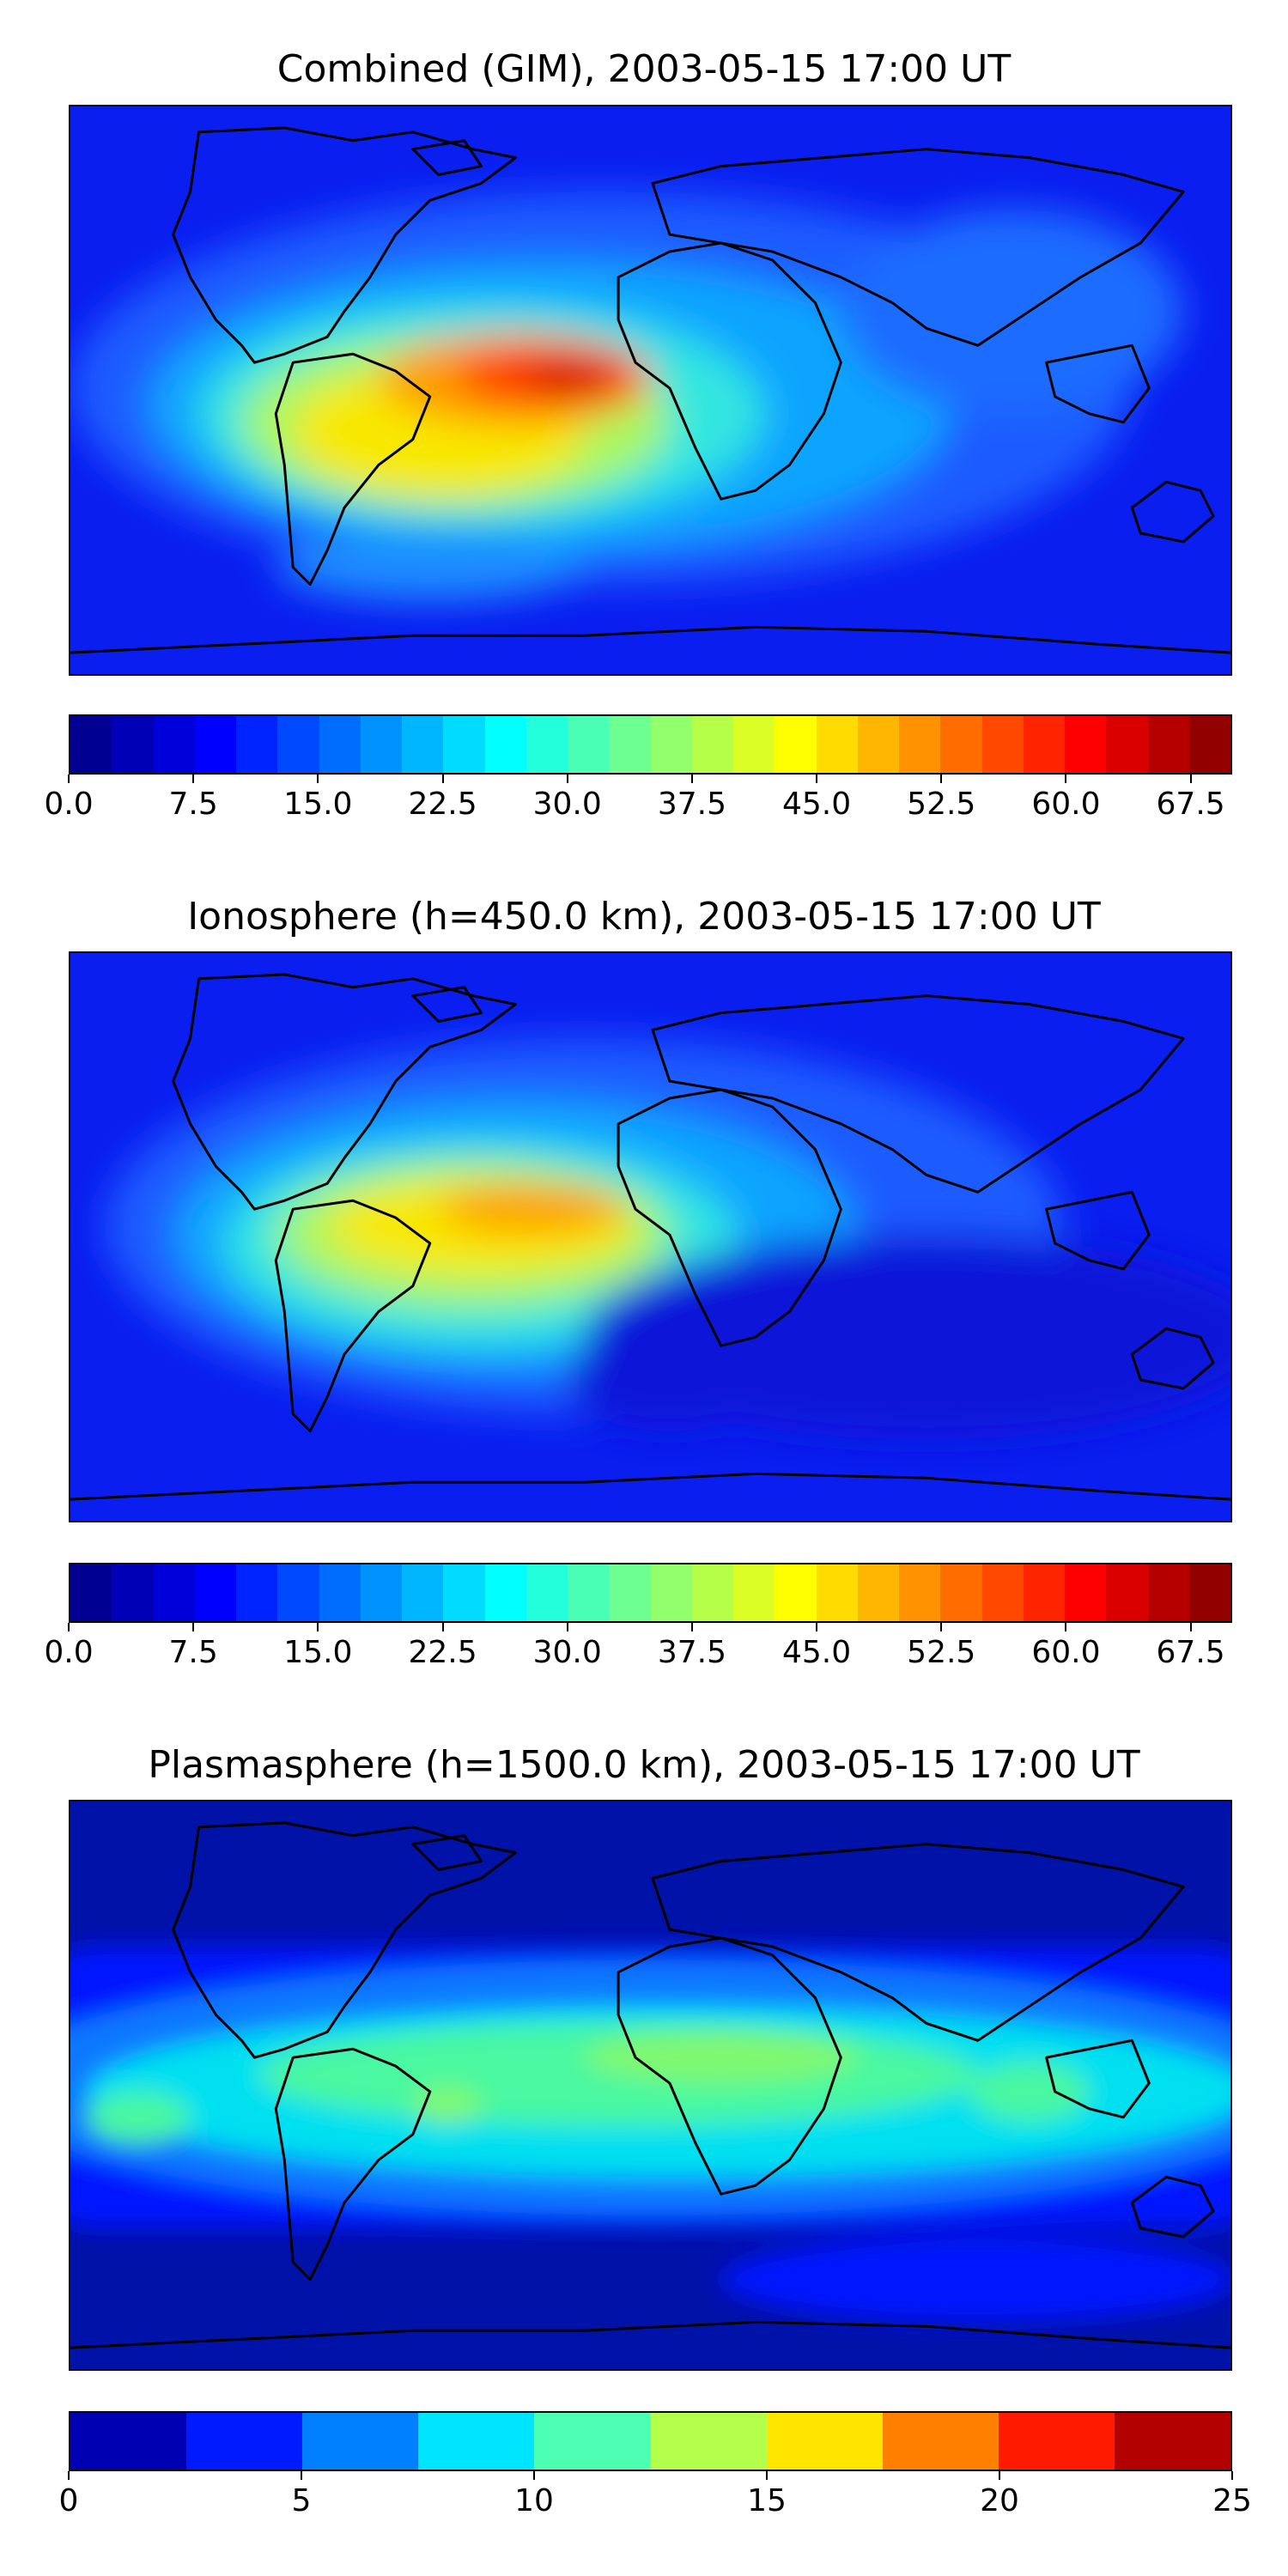 The image size is (1288, 2576). Describe the element at coordinates (442, 804) in the screenshot. I see `tick-label: 22.5` at that location.